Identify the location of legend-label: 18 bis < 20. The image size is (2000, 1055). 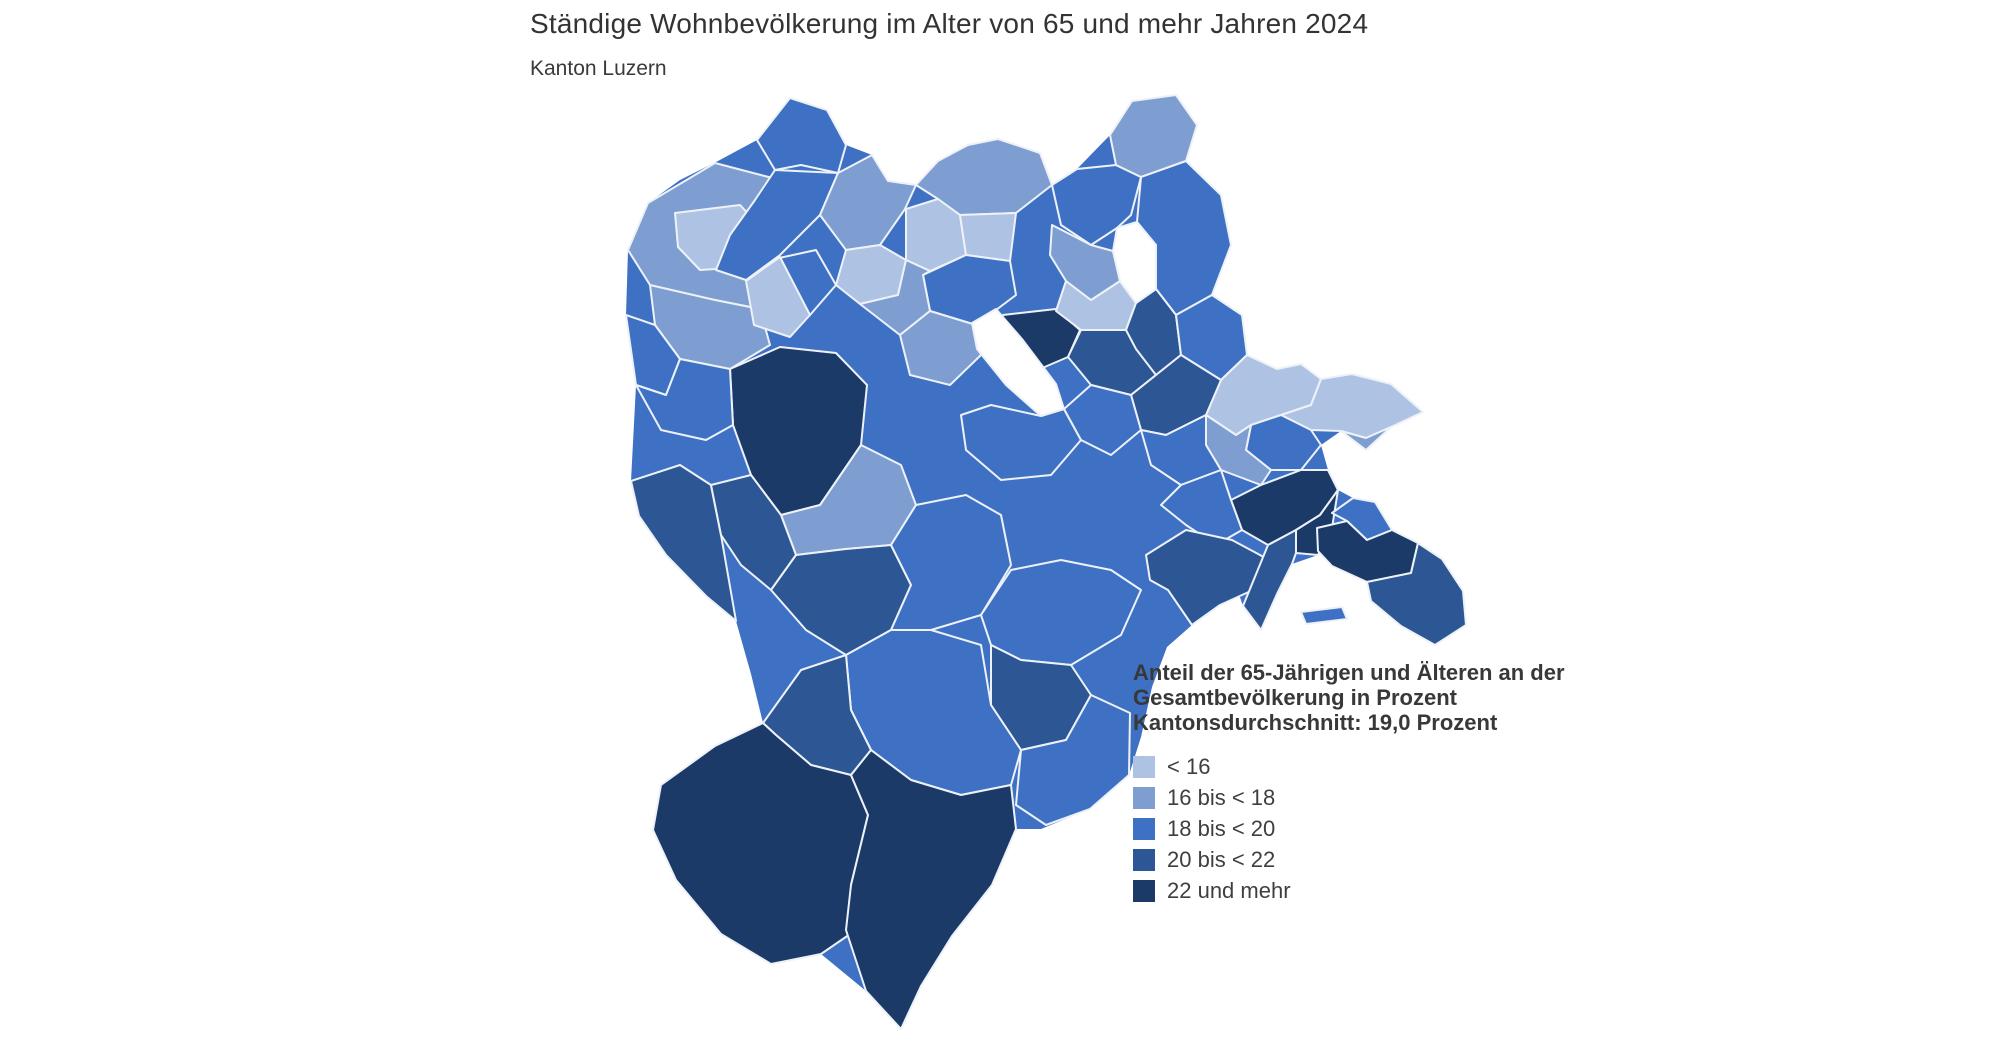
(1221, 828).